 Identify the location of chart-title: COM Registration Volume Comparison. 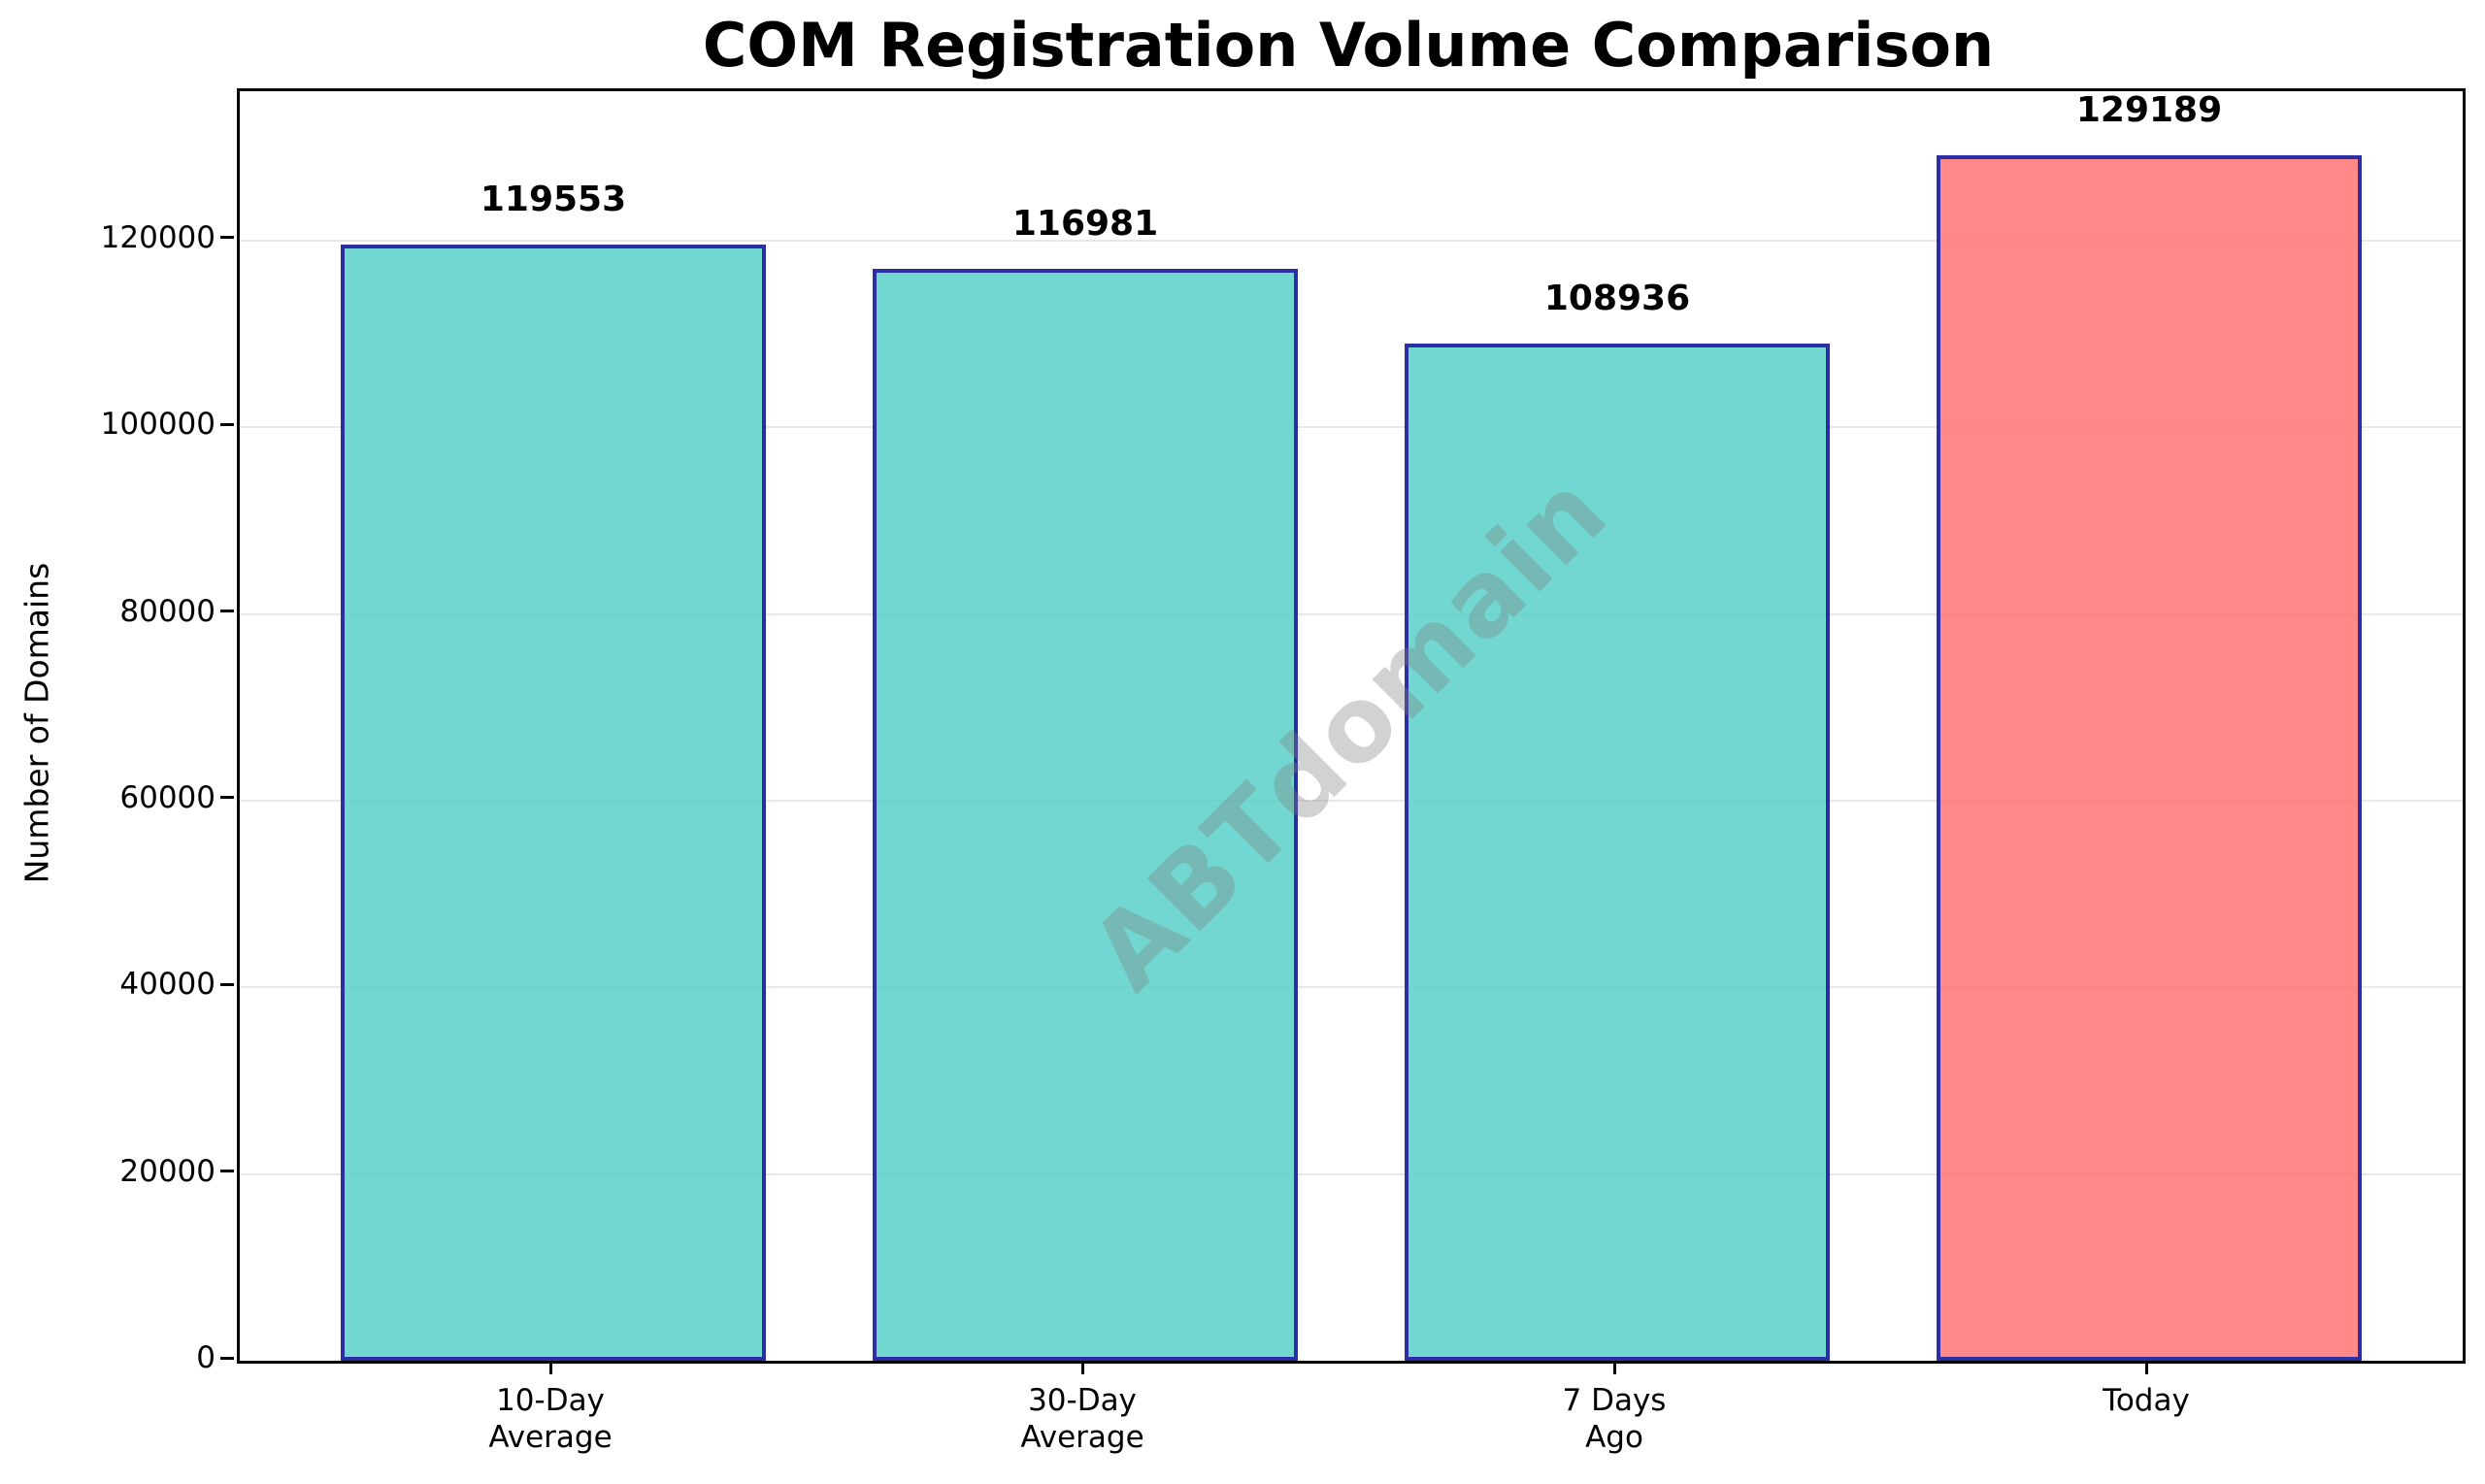
(1349, 45).